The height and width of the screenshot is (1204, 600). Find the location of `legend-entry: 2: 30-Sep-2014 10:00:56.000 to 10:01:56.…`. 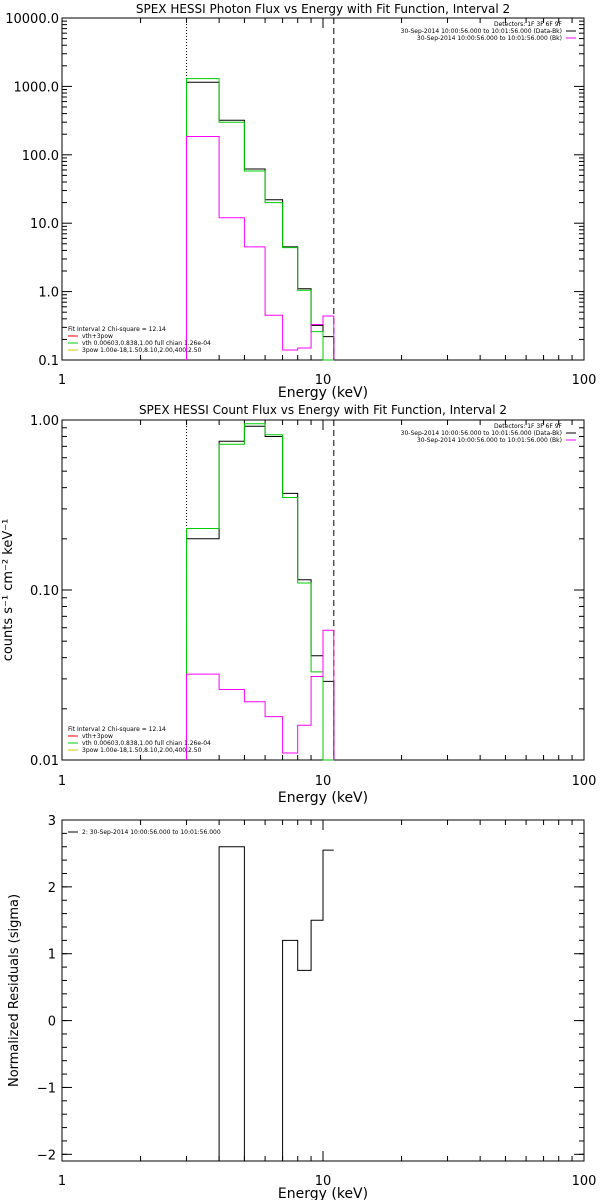

legend-entry: 2: 30-Sep-2014 10:00:56.000 to 10:01:56.… is located at coordinates (151, 832).